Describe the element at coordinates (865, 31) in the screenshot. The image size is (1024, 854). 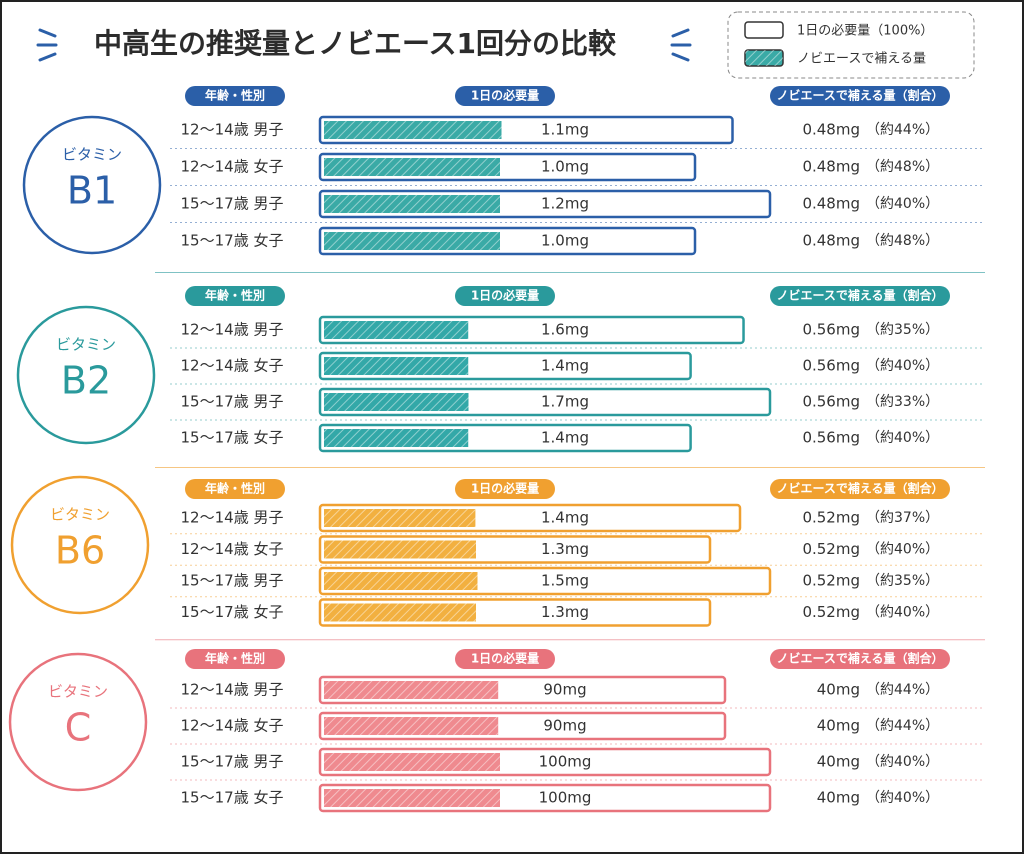
I see `legend-required: 1日の必要量（100%）` at that location.